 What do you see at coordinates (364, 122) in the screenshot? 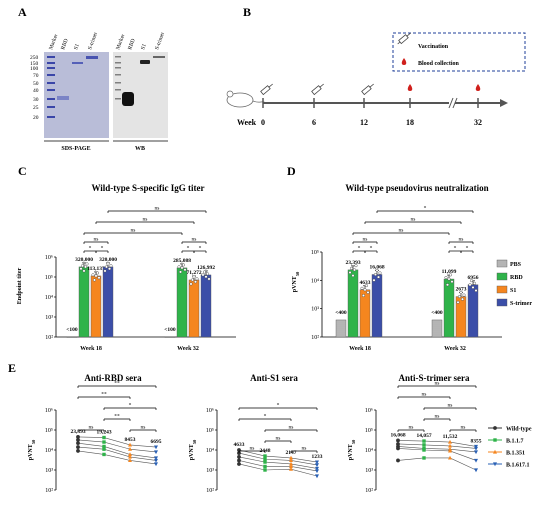
I see `week-12: 12` at bounding box center [364, 122].